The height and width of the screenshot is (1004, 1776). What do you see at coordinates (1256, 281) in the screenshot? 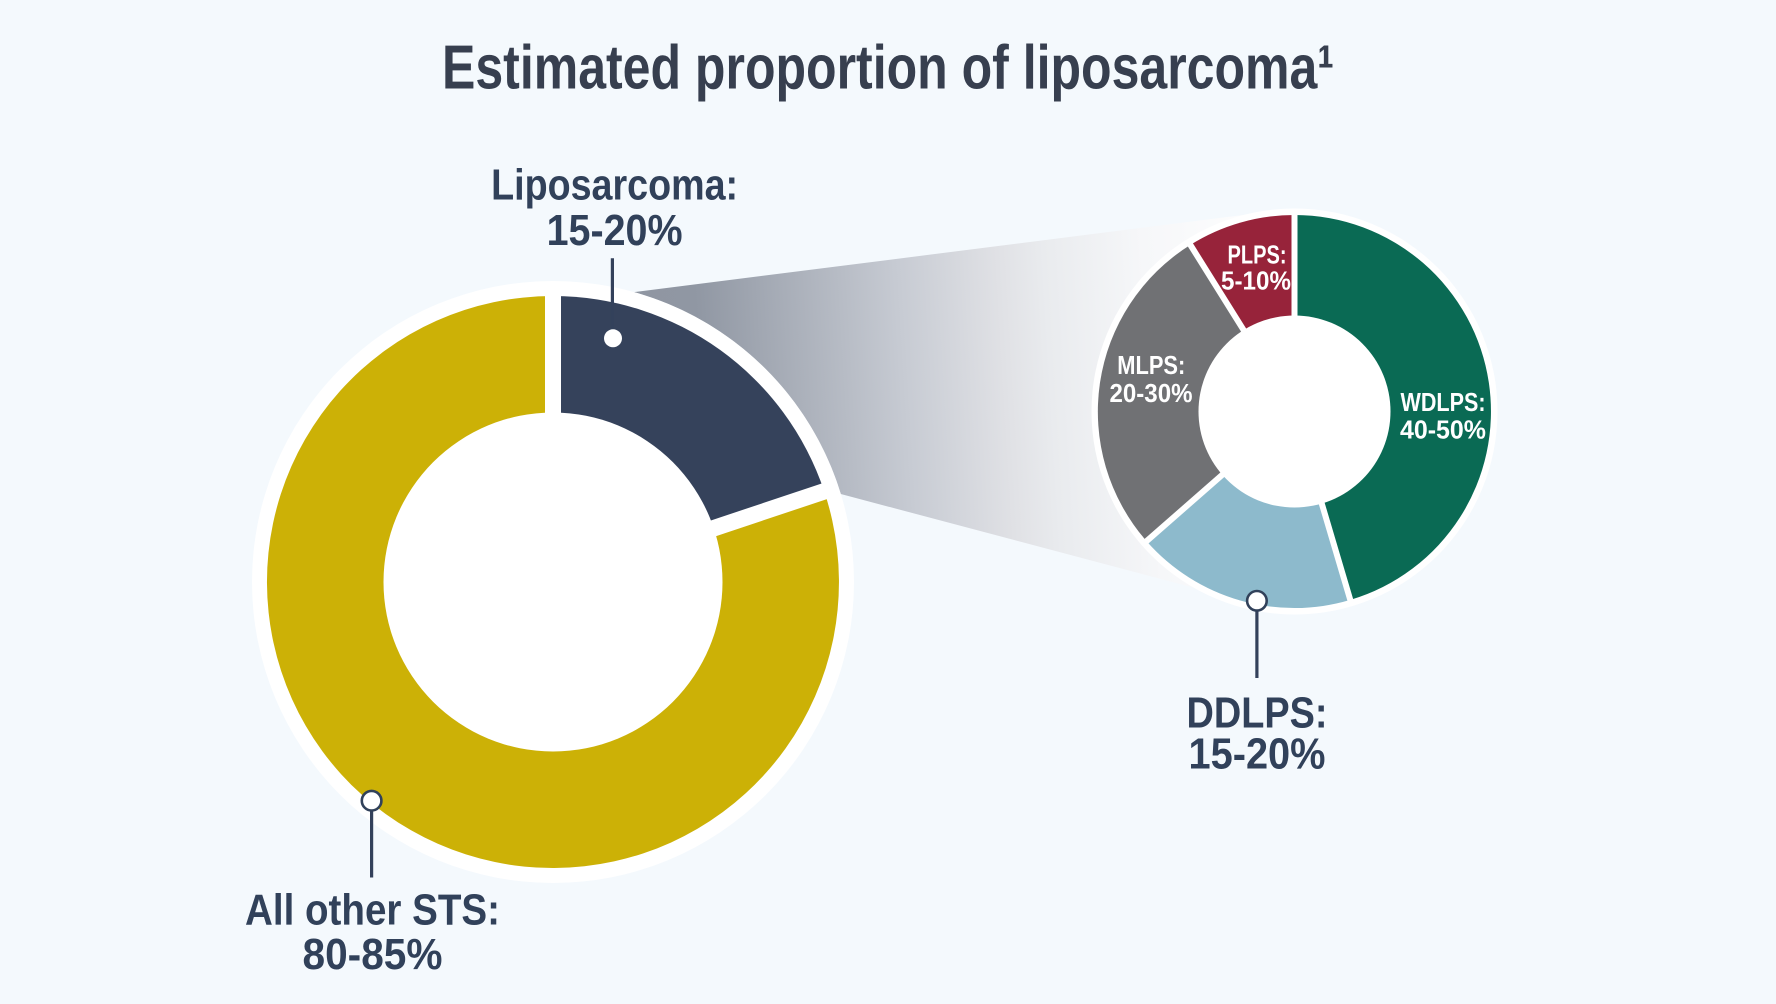
I see `svg-text: 5-10%` at bounding box center [1256, 281].